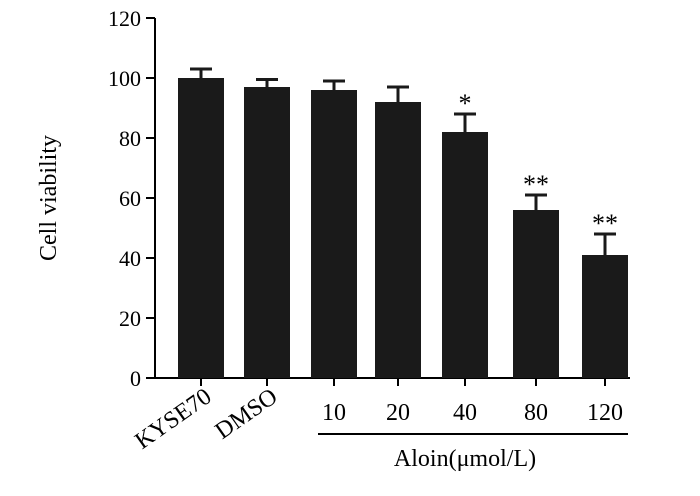 The width and height of the screenshot is (700, 496). I want to click on y-tick-label: 0, so click(135, 378).